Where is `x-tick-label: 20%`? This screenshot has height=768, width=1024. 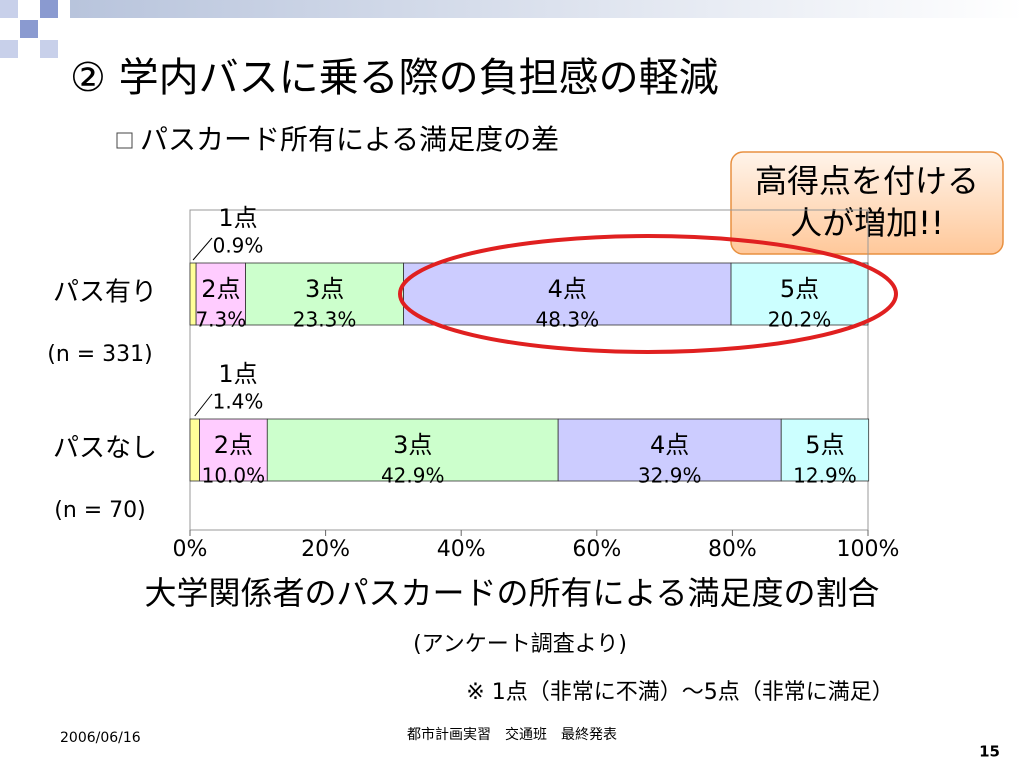
x-tick-label: 20% is located at coordinates (325, 549).